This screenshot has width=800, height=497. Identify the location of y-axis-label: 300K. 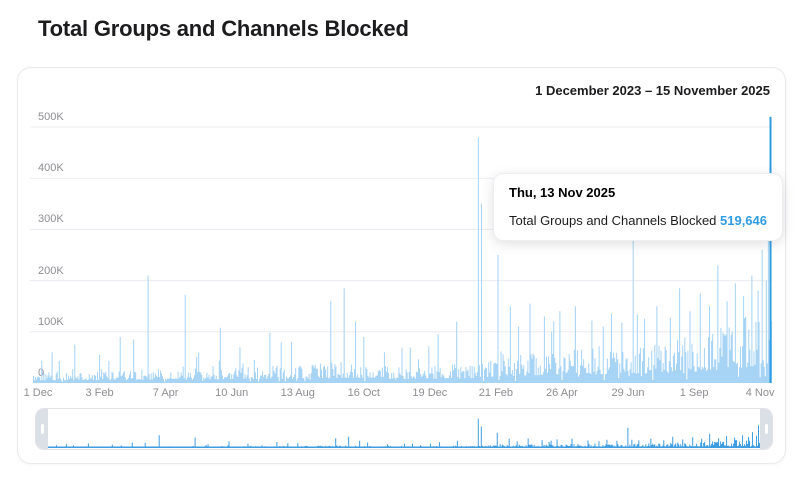
(51, 219).